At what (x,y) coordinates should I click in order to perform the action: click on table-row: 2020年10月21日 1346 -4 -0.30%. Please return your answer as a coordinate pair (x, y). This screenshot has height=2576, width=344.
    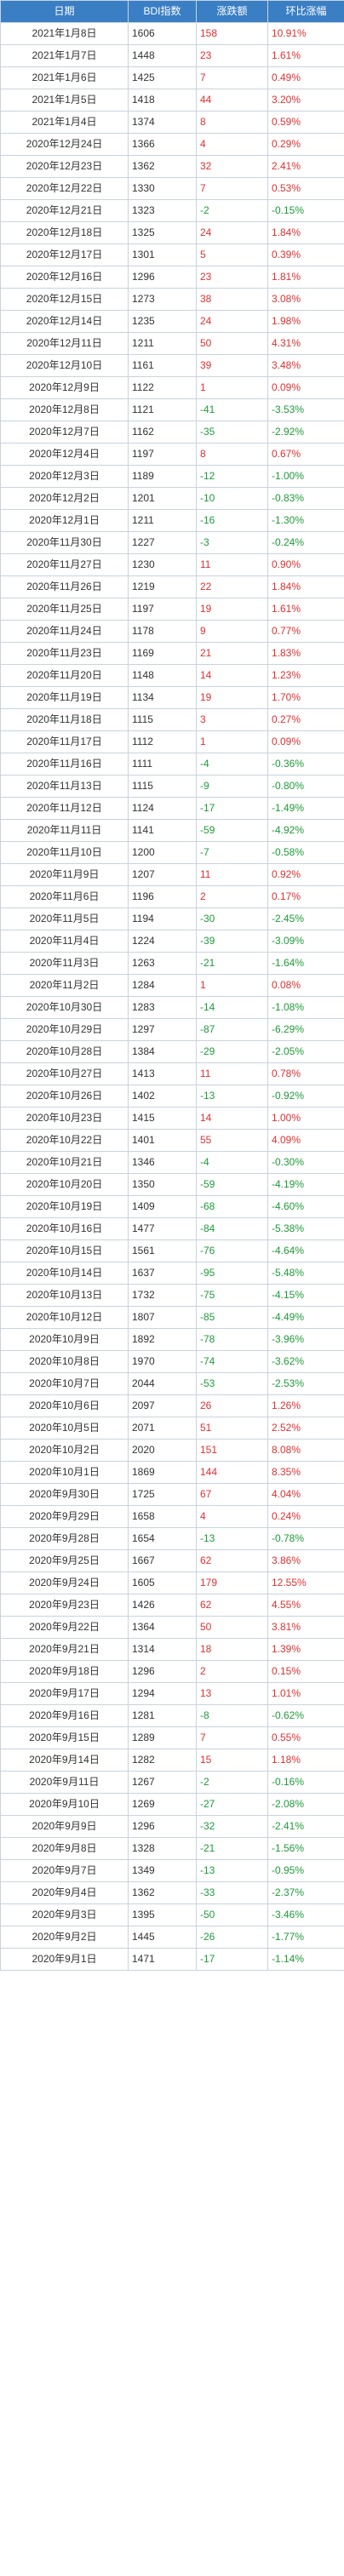
    Looking at the image, I should click on (172, 1163).